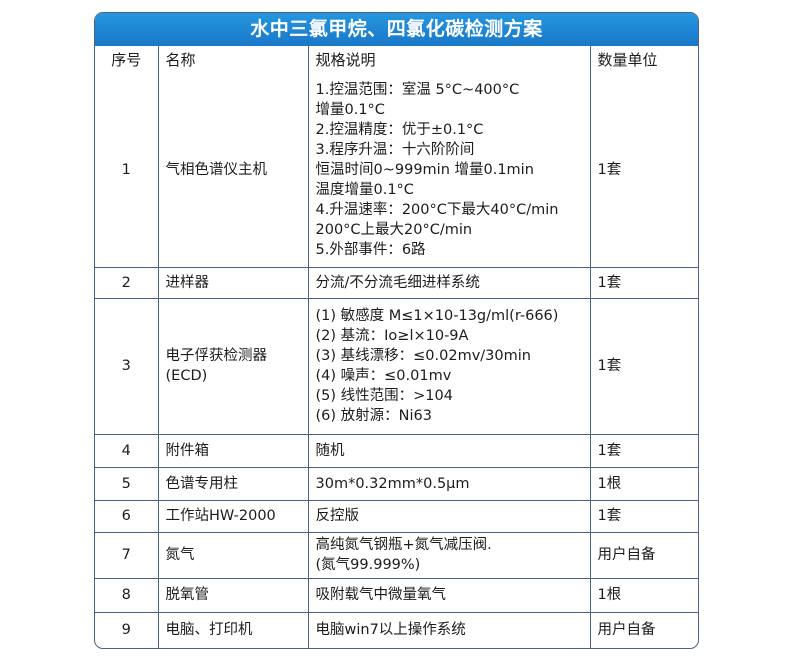 This screenshot has height=660, width=790. What do you see at coordinates (127, 171) in the screenshot?
I see `row-number: 1` at bounding box center [127, 171].